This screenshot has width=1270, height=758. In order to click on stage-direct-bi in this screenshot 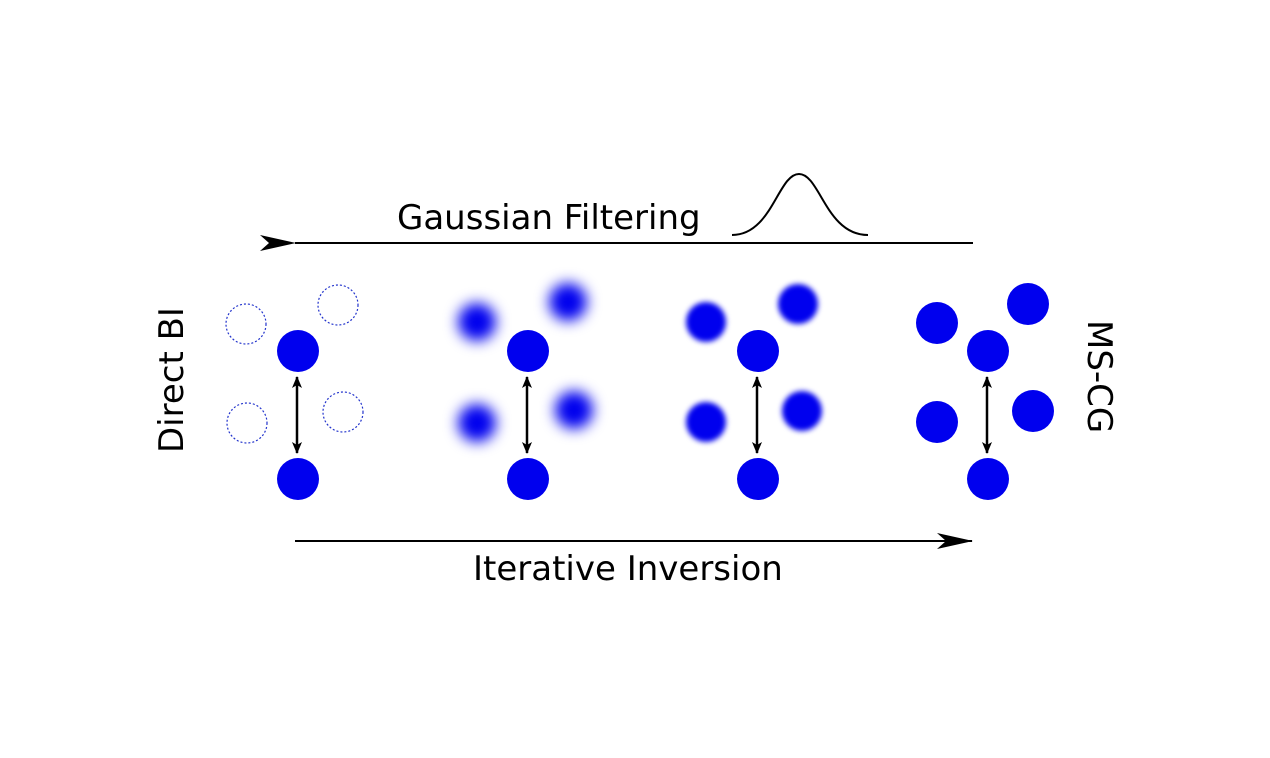, I will do `click(294, 392)`.